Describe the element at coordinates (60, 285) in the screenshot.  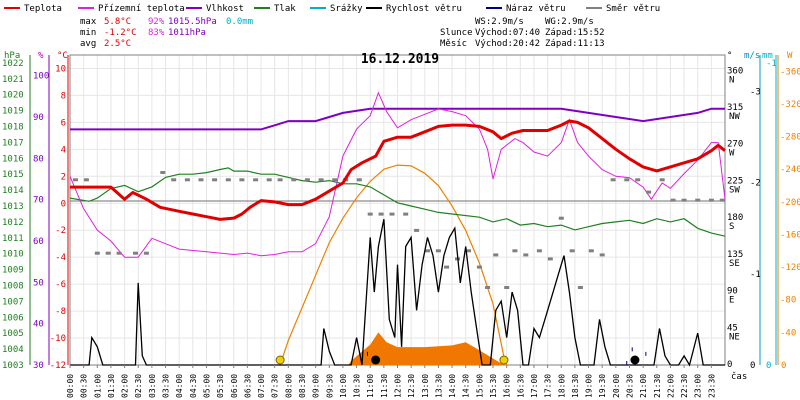
I see `temperature-tick: -6` at that location.